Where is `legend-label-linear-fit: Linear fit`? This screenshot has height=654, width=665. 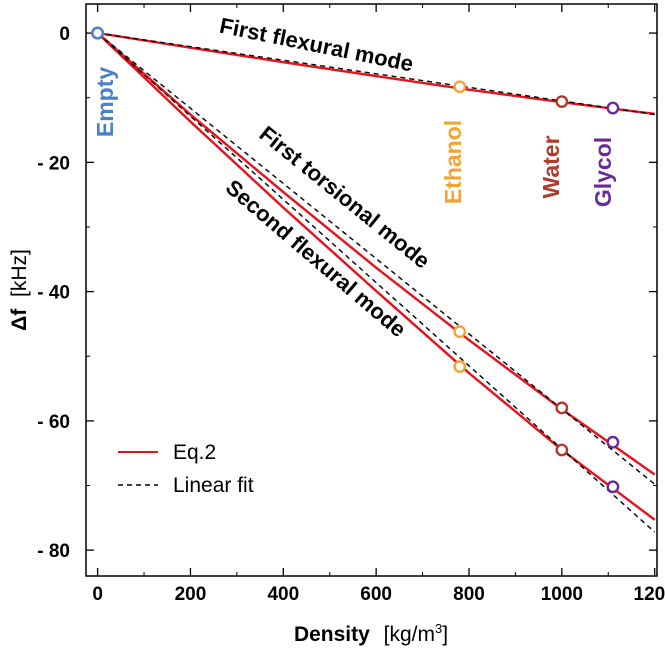
legend-label-linear-fit: Linear fit is located at coordinates (213, 485).